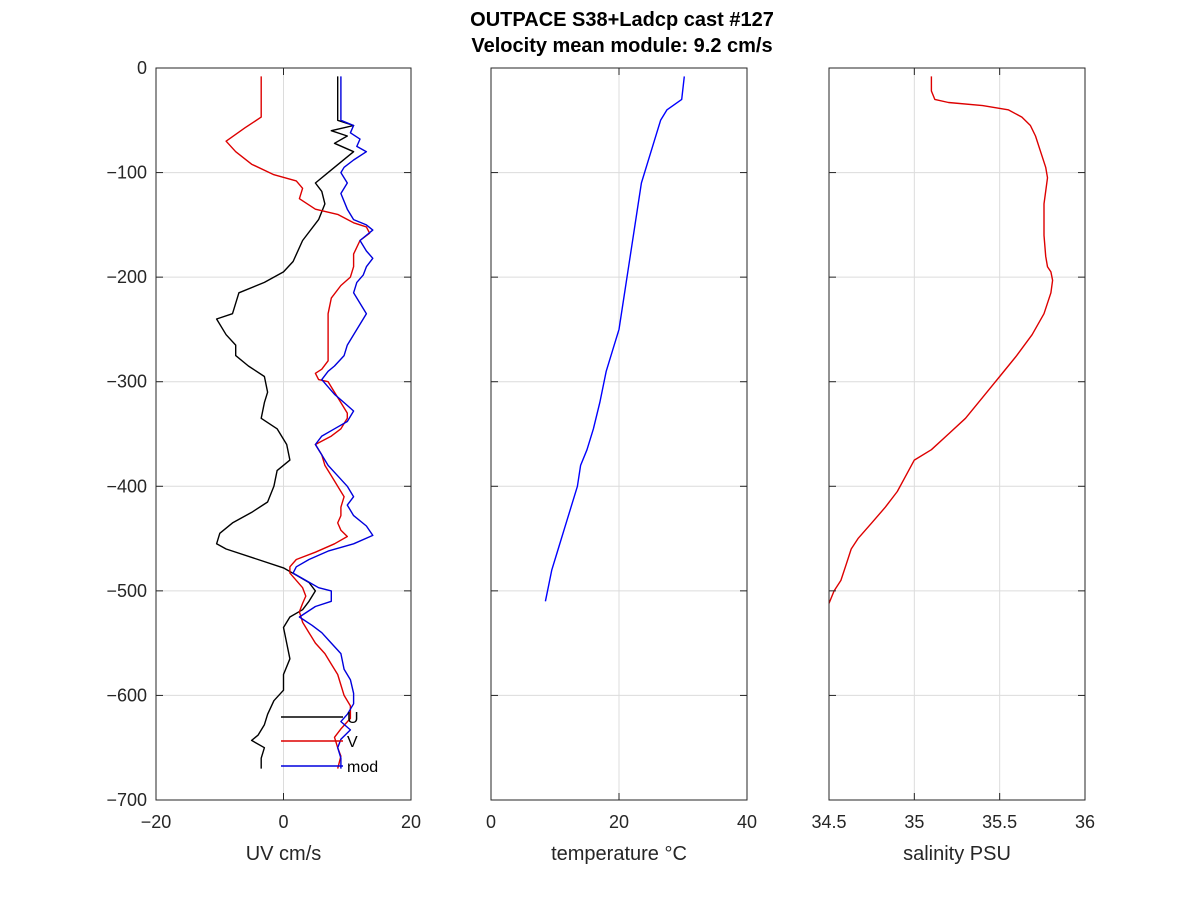 This screenshot has width=1200, height=900. I want to click on uv-series-v-line, so click(298, 422).